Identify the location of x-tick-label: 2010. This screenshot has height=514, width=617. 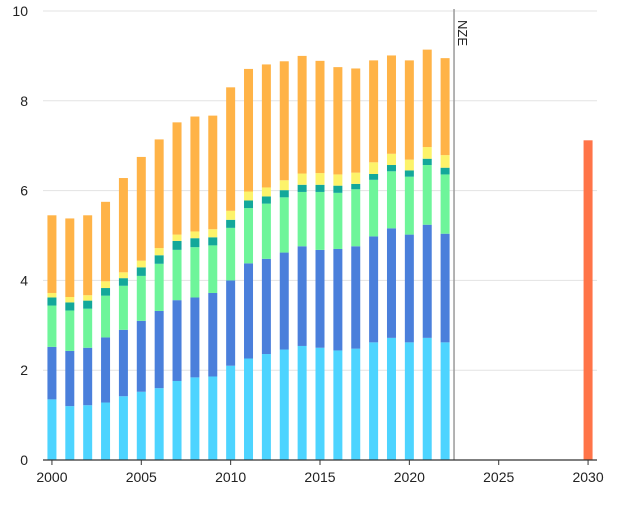
(230, 477).